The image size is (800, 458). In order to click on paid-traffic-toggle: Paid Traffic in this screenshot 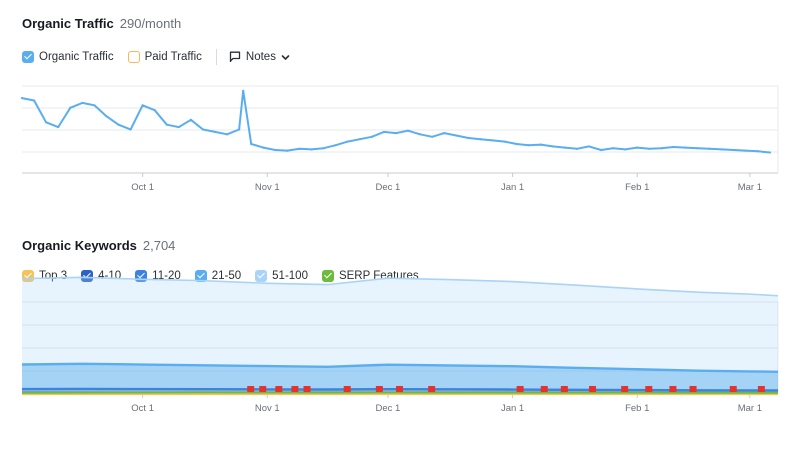, I will do `click(164, 57)`.